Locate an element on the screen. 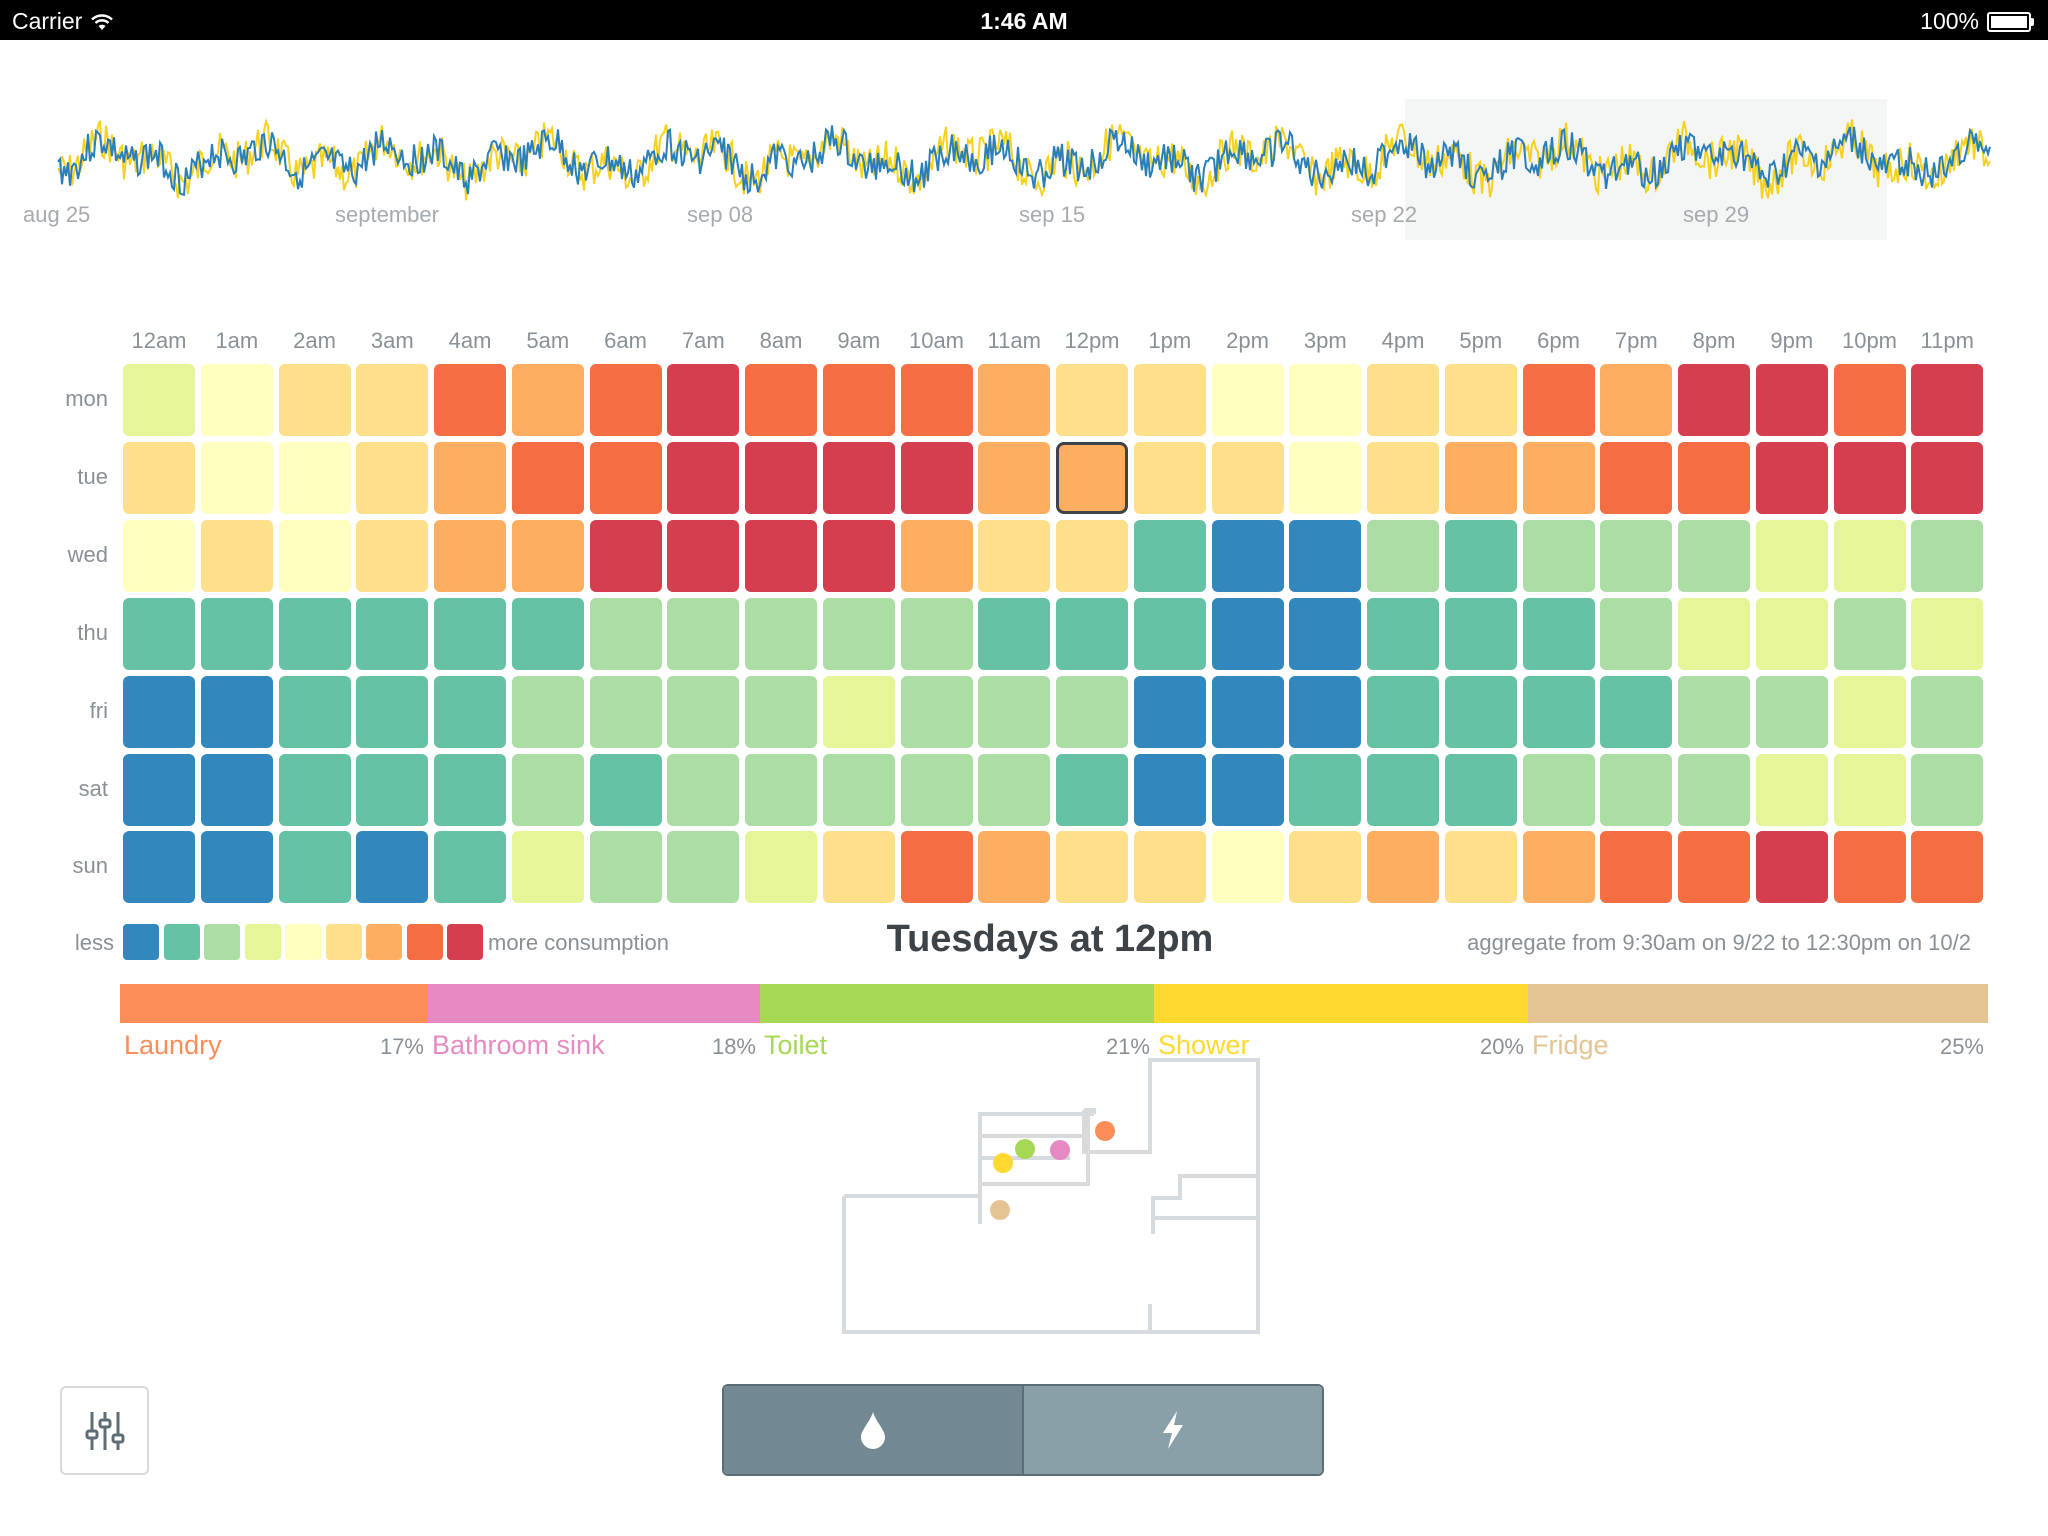  water-mode-button is located at coordinates (874, 1430).